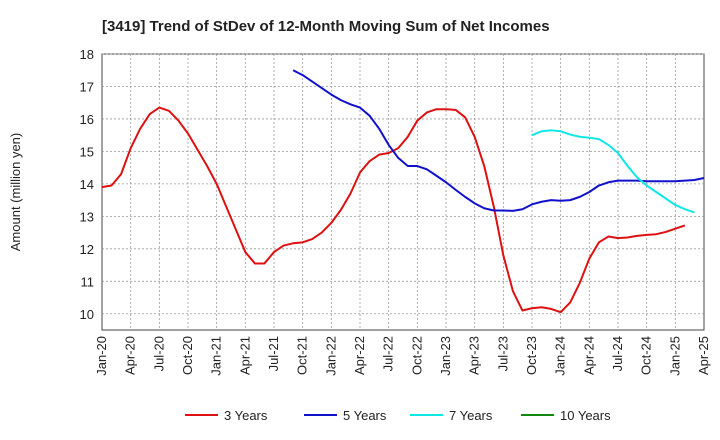  Describe the element at coordinates (187, 355) in the screenshot. I see `x-tick-label: Oct-20` at that location.